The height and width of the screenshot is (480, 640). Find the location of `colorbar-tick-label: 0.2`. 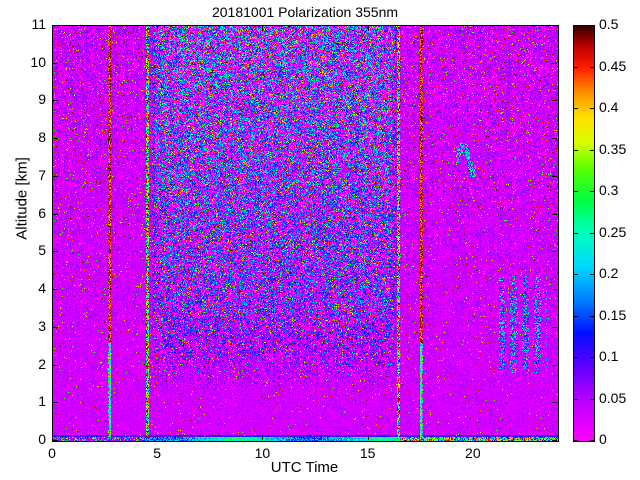

colorbar-tick-label: 0.2 is located at coordinates (609, 273).